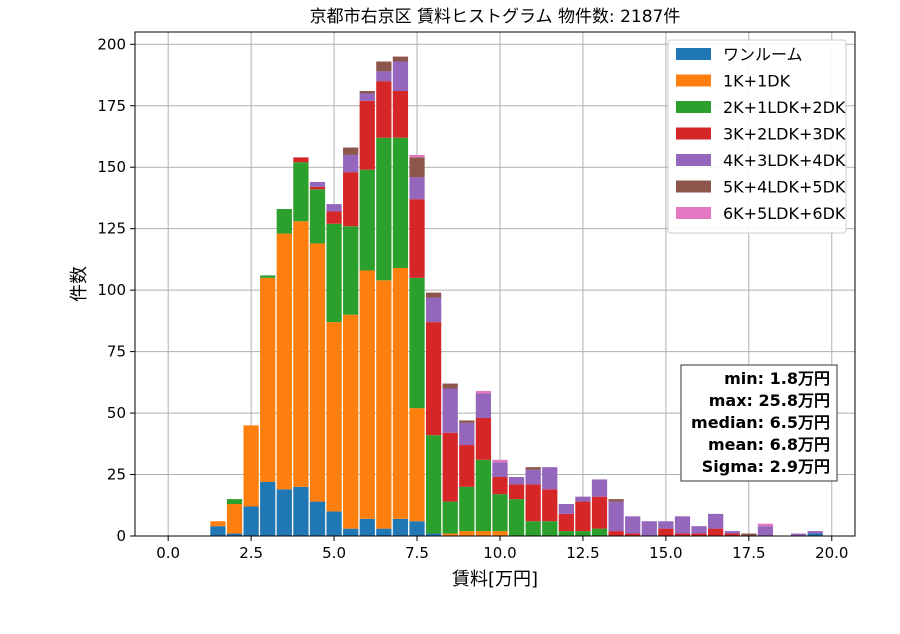 The image size is (900, 634). What do you see at coordinates (582, 553) in the screenshot?
I see `x-tick-label: 12.5` at bounding box center [582, 553].